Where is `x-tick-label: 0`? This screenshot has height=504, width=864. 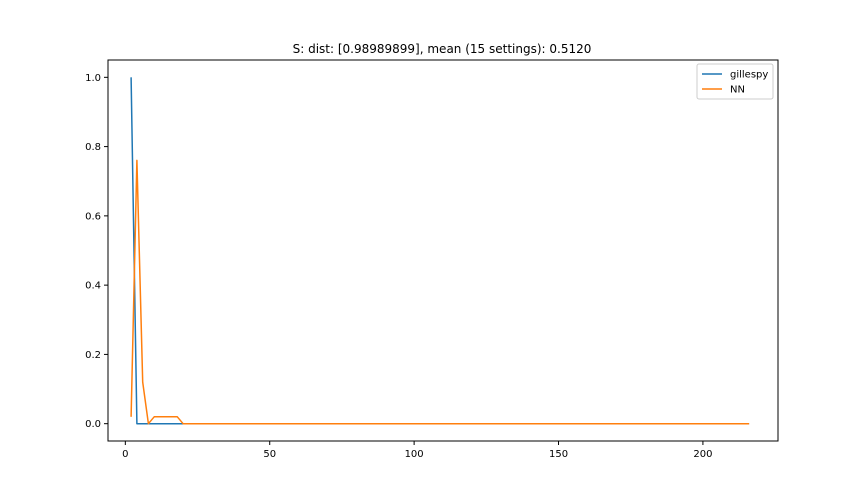 x-tick-label: 0 is located at coordinates (125, 454).